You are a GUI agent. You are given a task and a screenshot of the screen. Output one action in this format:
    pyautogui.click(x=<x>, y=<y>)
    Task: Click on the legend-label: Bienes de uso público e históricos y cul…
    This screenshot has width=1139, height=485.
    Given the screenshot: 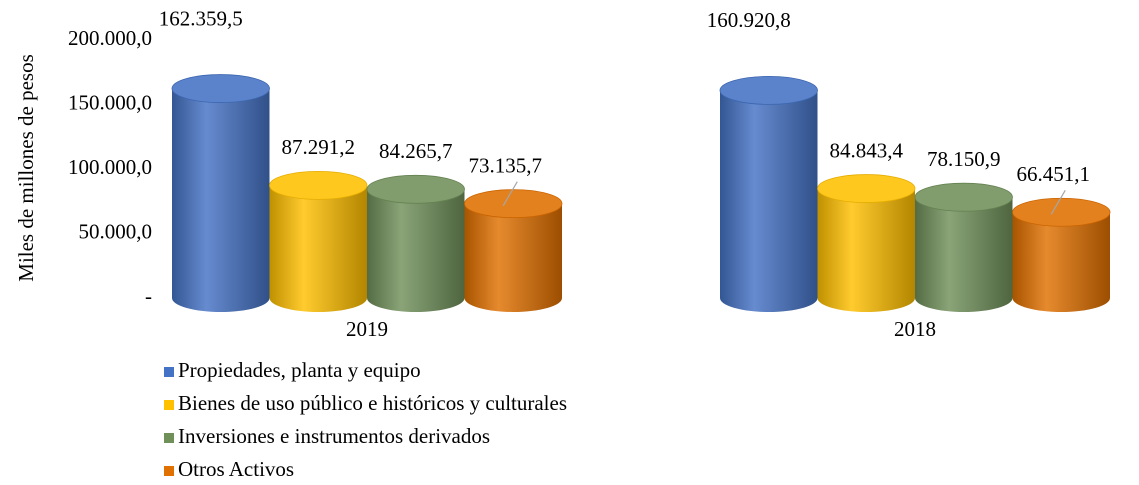 What is the action you would take?
    pyautogui.click(x=372, y=403)
    